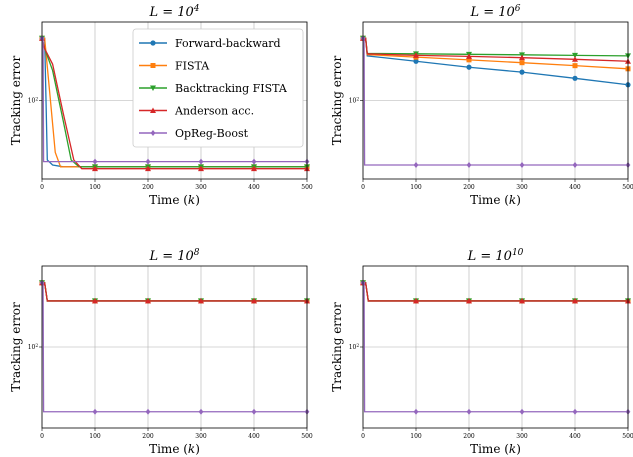  Describe the element at coordinates (214, 111) in the screenshot. I see `legend-label: Anderson acc.` at that location.